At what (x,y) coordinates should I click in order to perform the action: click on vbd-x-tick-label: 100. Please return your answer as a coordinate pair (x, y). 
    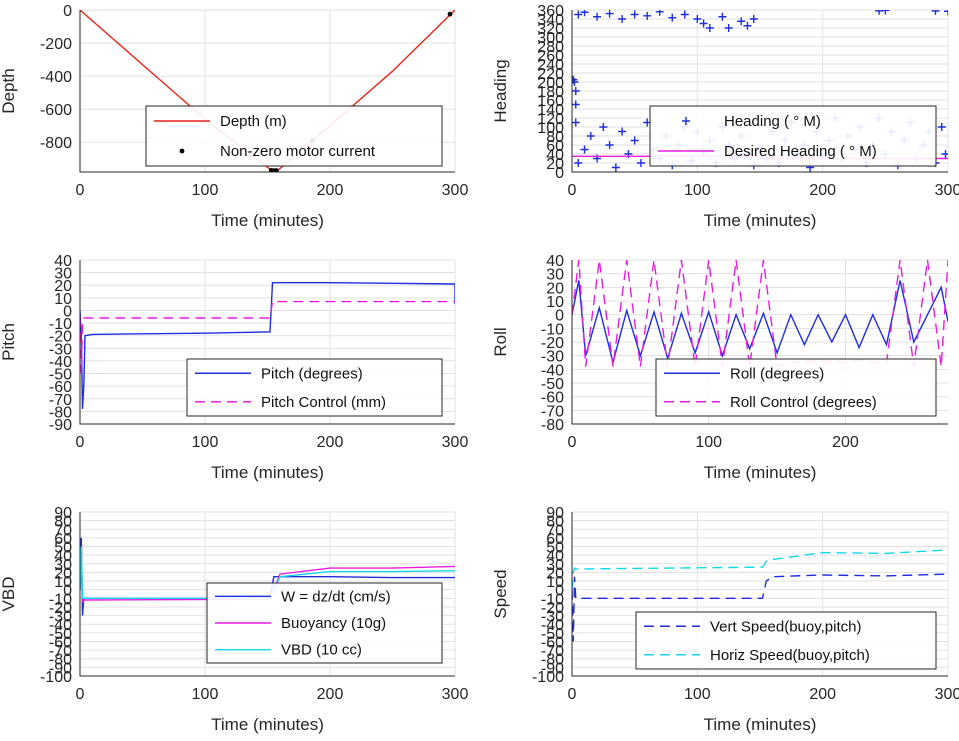
    Looking at the image, I should click on (205, 694).